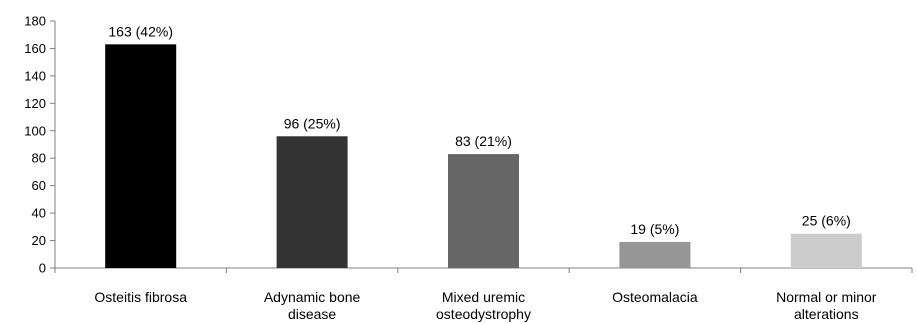 This screenshot has width=917, height=324. I want to click on y-tick-label: 180, so click(35, 21).